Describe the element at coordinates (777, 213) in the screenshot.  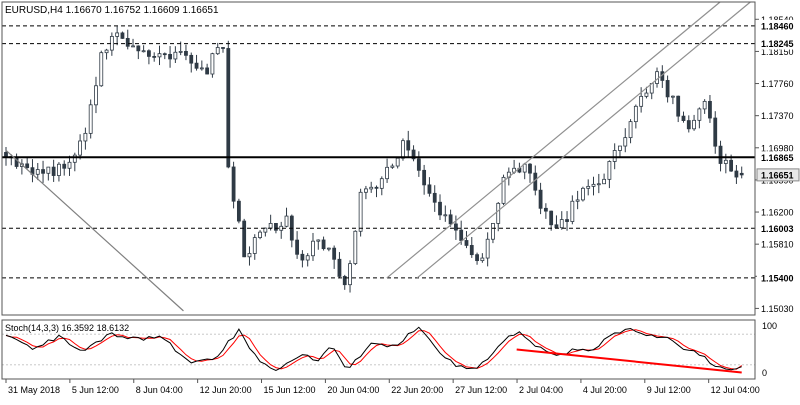
I see `price-tick-label: 1.16200` at that location.